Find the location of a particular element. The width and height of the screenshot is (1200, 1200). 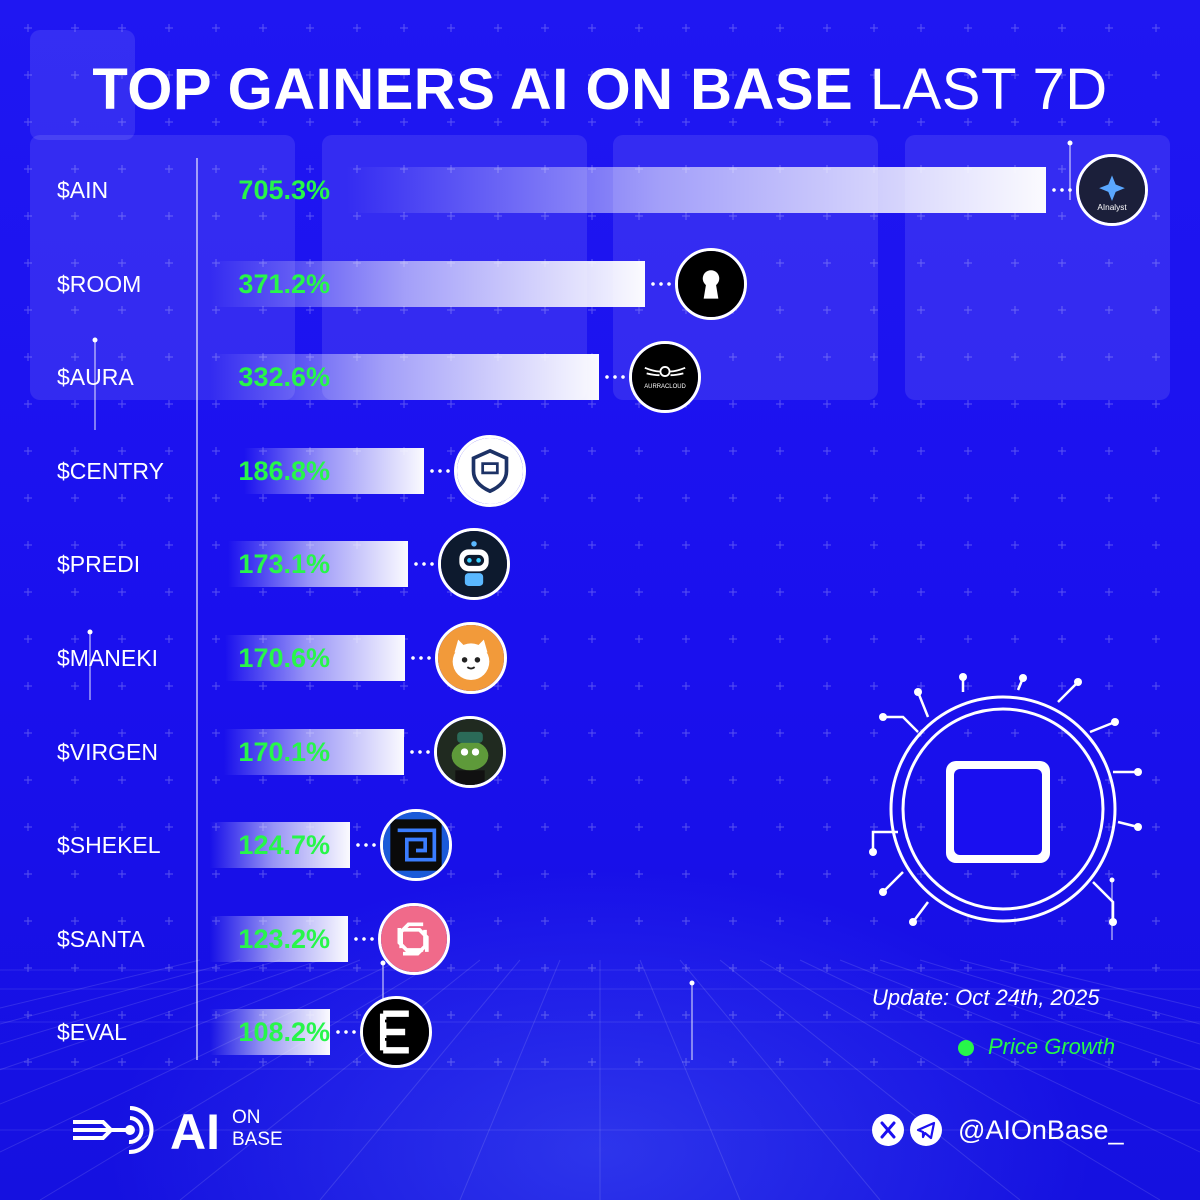

keyhole-logo-icon is located at coordinates (711, 283).